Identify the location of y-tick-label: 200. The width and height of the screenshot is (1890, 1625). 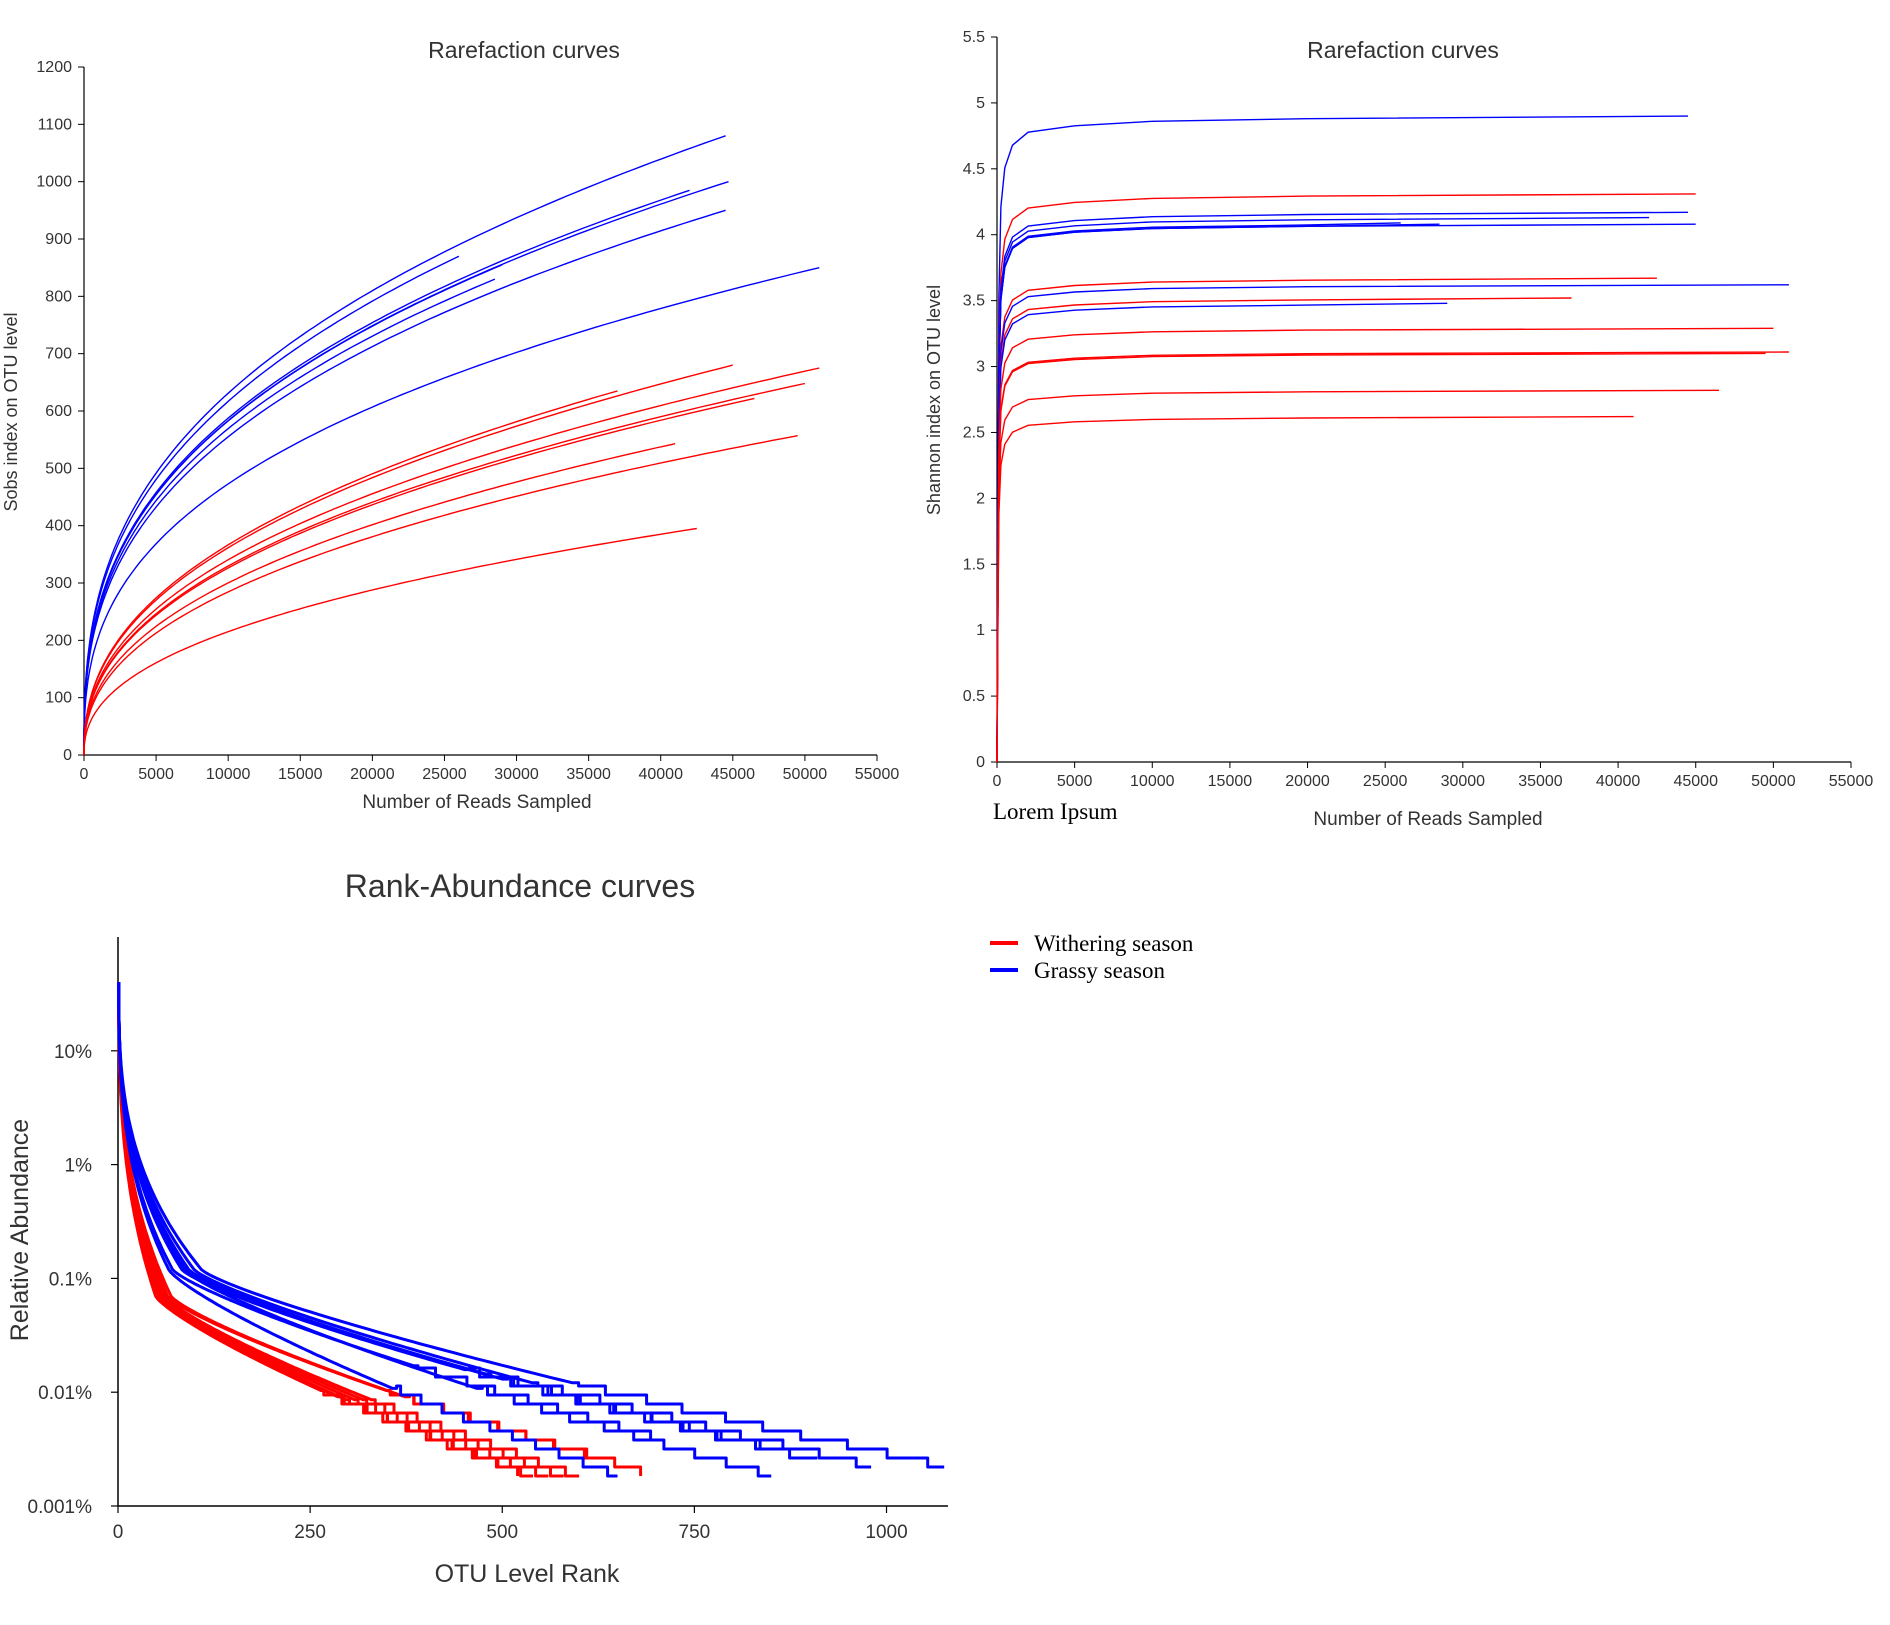
(58, 640).